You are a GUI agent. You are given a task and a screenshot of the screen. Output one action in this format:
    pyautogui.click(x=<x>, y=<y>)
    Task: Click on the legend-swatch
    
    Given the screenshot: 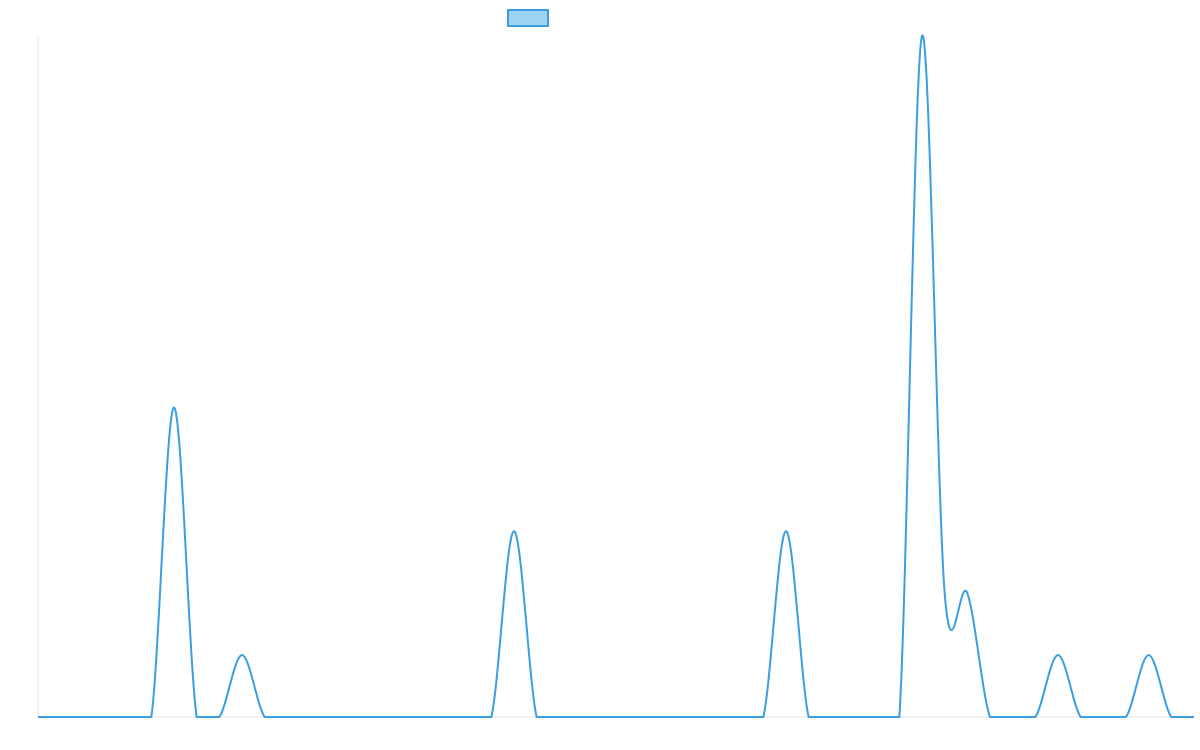 What is the action you would take?
    pyautogui.click(x=528, y=18)
    